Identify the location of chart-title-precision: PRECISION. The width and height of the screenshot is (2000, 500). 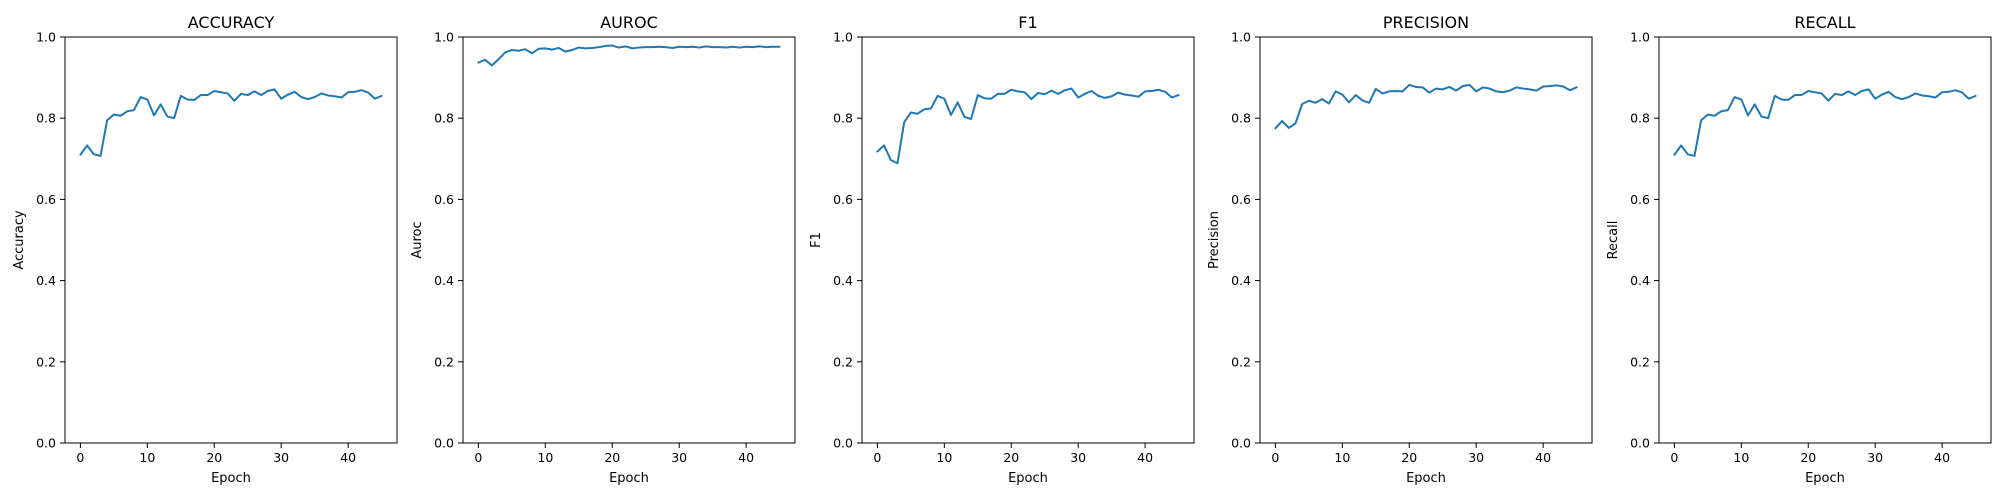
(1426, 22).